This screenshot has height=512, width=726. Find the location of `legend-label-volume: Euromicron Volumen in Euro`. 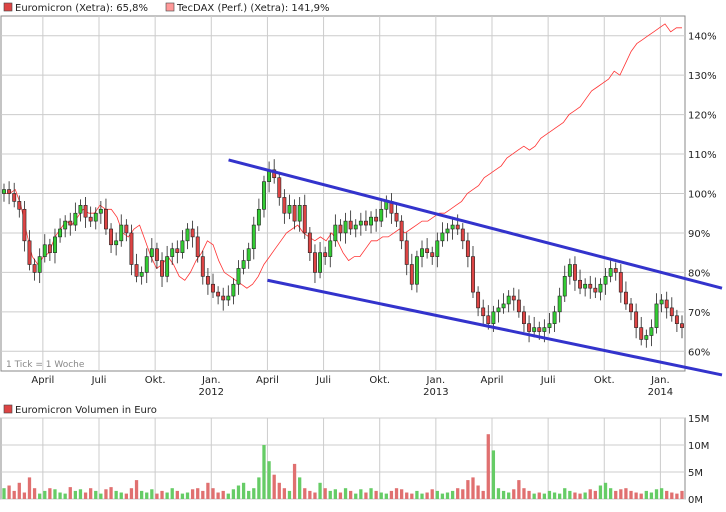

legend-label-volume: Euromicron Volumen in Euro is located at coordinates (86, 410).